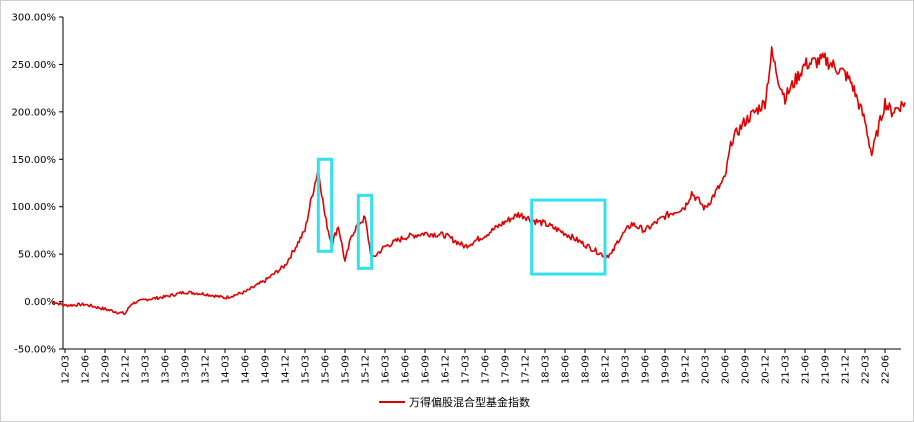 This screenshot has width=914, height=422. What do you see at coordinates (626, 369) in the screenshot?
I see `x-tick-label: 19-03` at bounding box center [626, 369].